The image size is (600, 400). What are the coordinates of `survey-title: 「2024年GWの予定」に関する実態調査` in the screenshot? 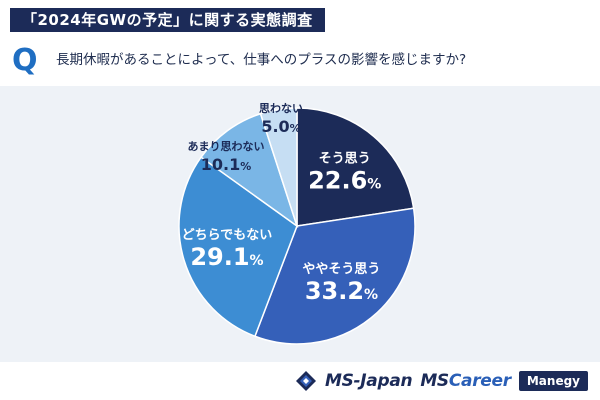 It's located at (167, 20).